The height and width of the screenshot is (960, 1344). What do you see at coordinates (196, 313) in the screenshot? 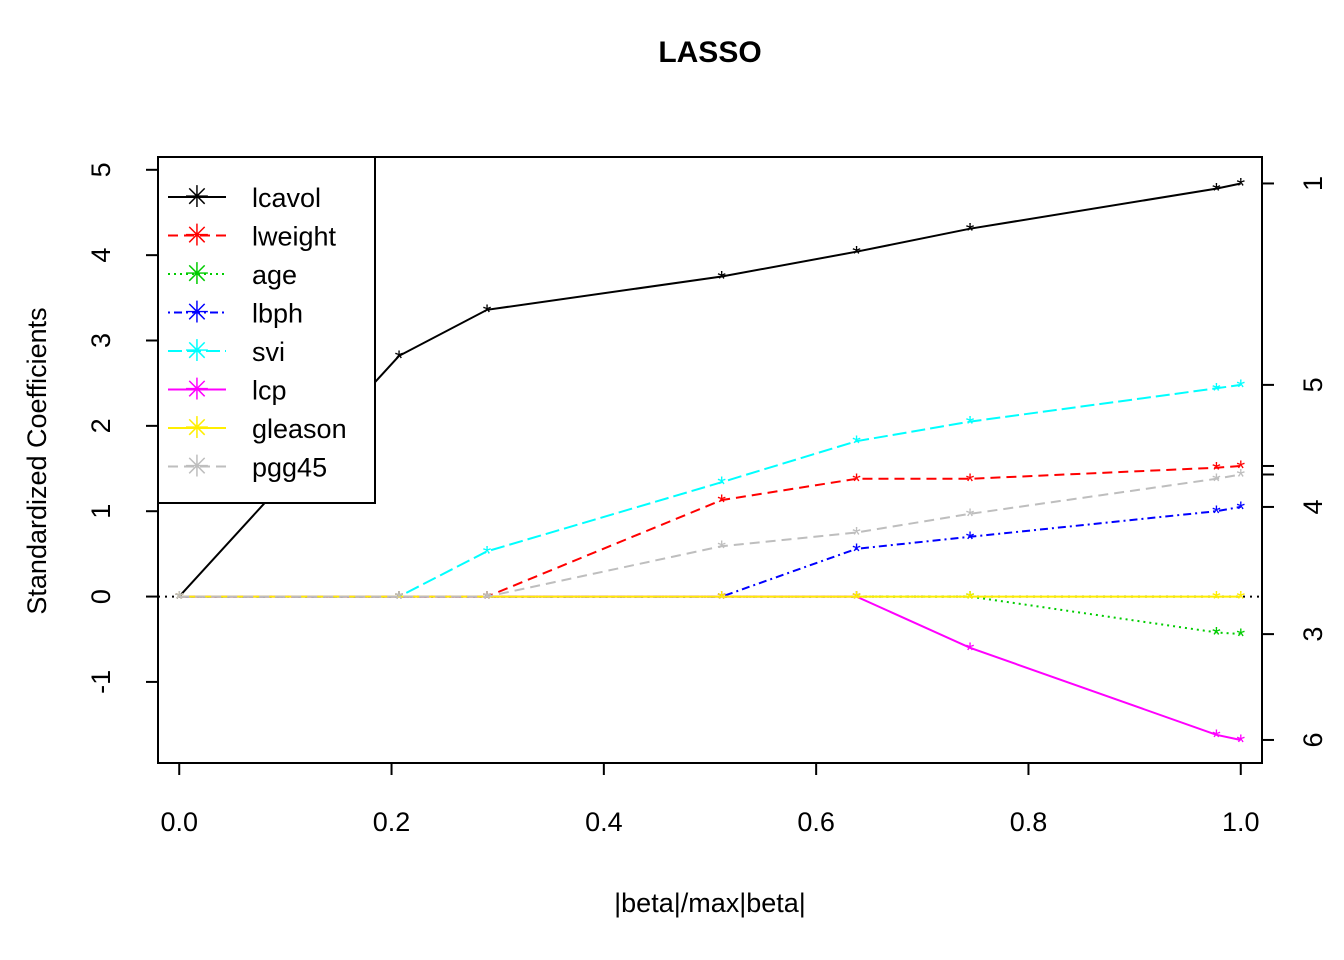
I see `legend-marker-lbph: ✳` at bounding box center [196, 313].